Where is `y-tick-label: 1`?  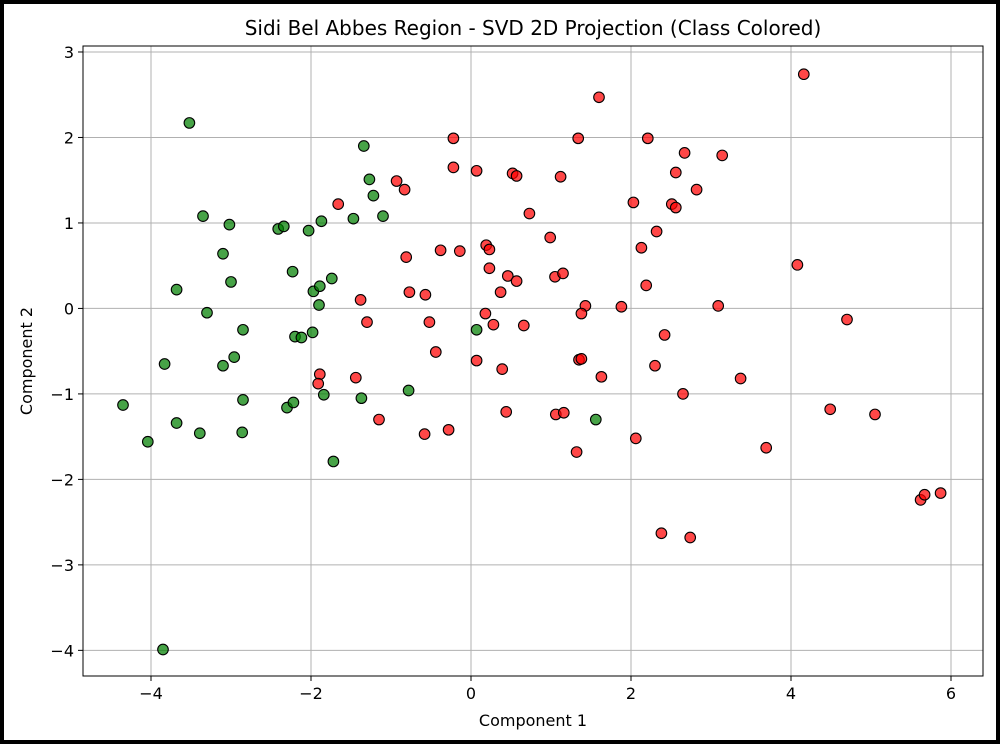
y-tick-label: 1 is located at coordinates (69, 223).